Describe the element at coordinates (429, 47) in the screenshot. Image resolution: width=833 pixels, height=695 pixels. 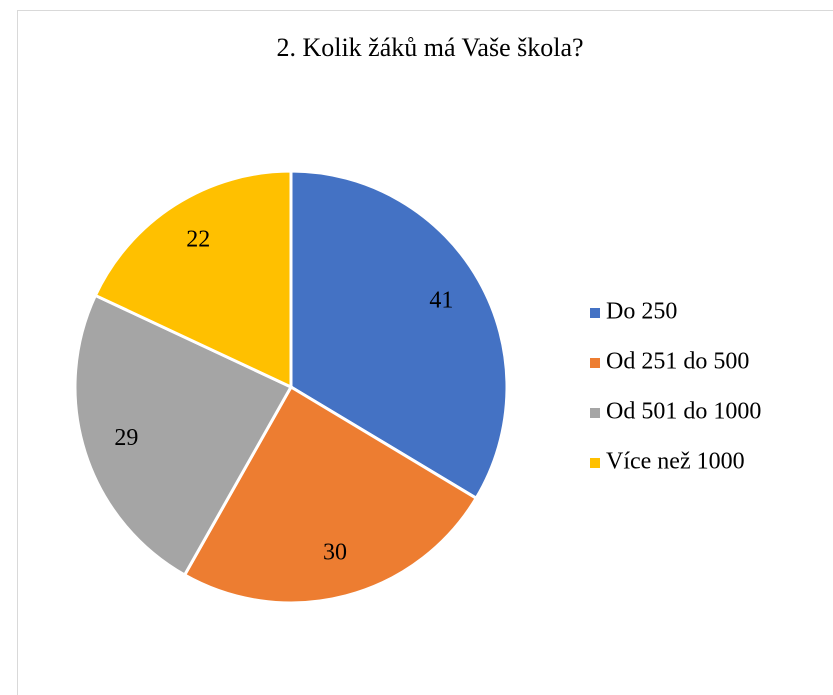
I see `chart-title: 2. Kolik žáků má Vaše škola?` at that location.